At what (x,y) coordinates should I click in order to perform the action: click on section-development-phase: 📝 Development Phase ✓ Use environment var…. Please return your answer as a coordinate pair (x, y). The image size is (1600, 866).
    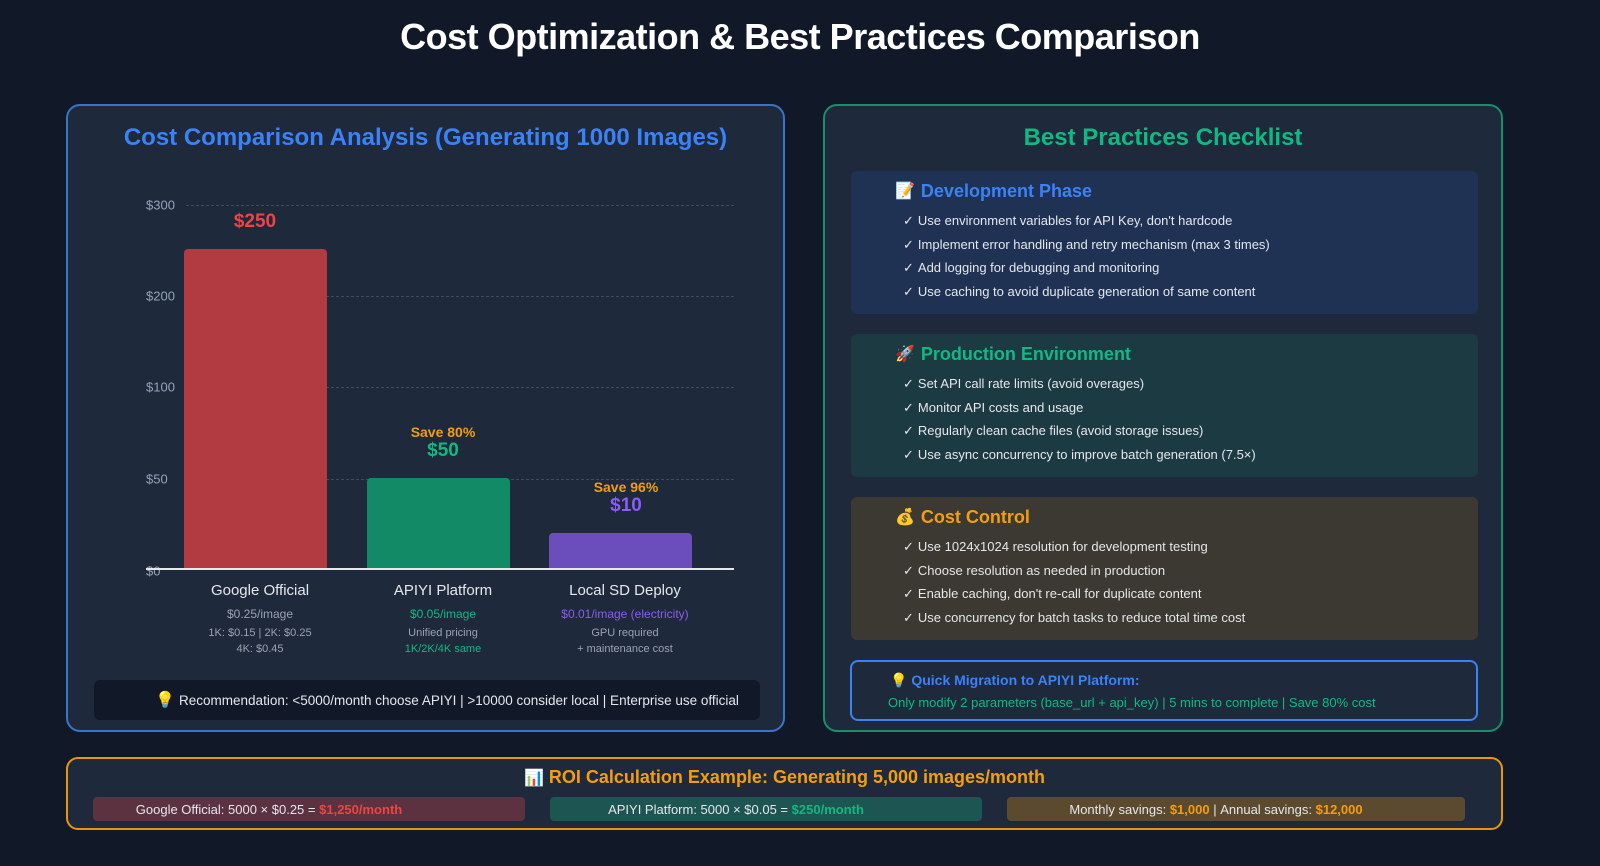
    Looking at the image, I should click on (1164, 242).